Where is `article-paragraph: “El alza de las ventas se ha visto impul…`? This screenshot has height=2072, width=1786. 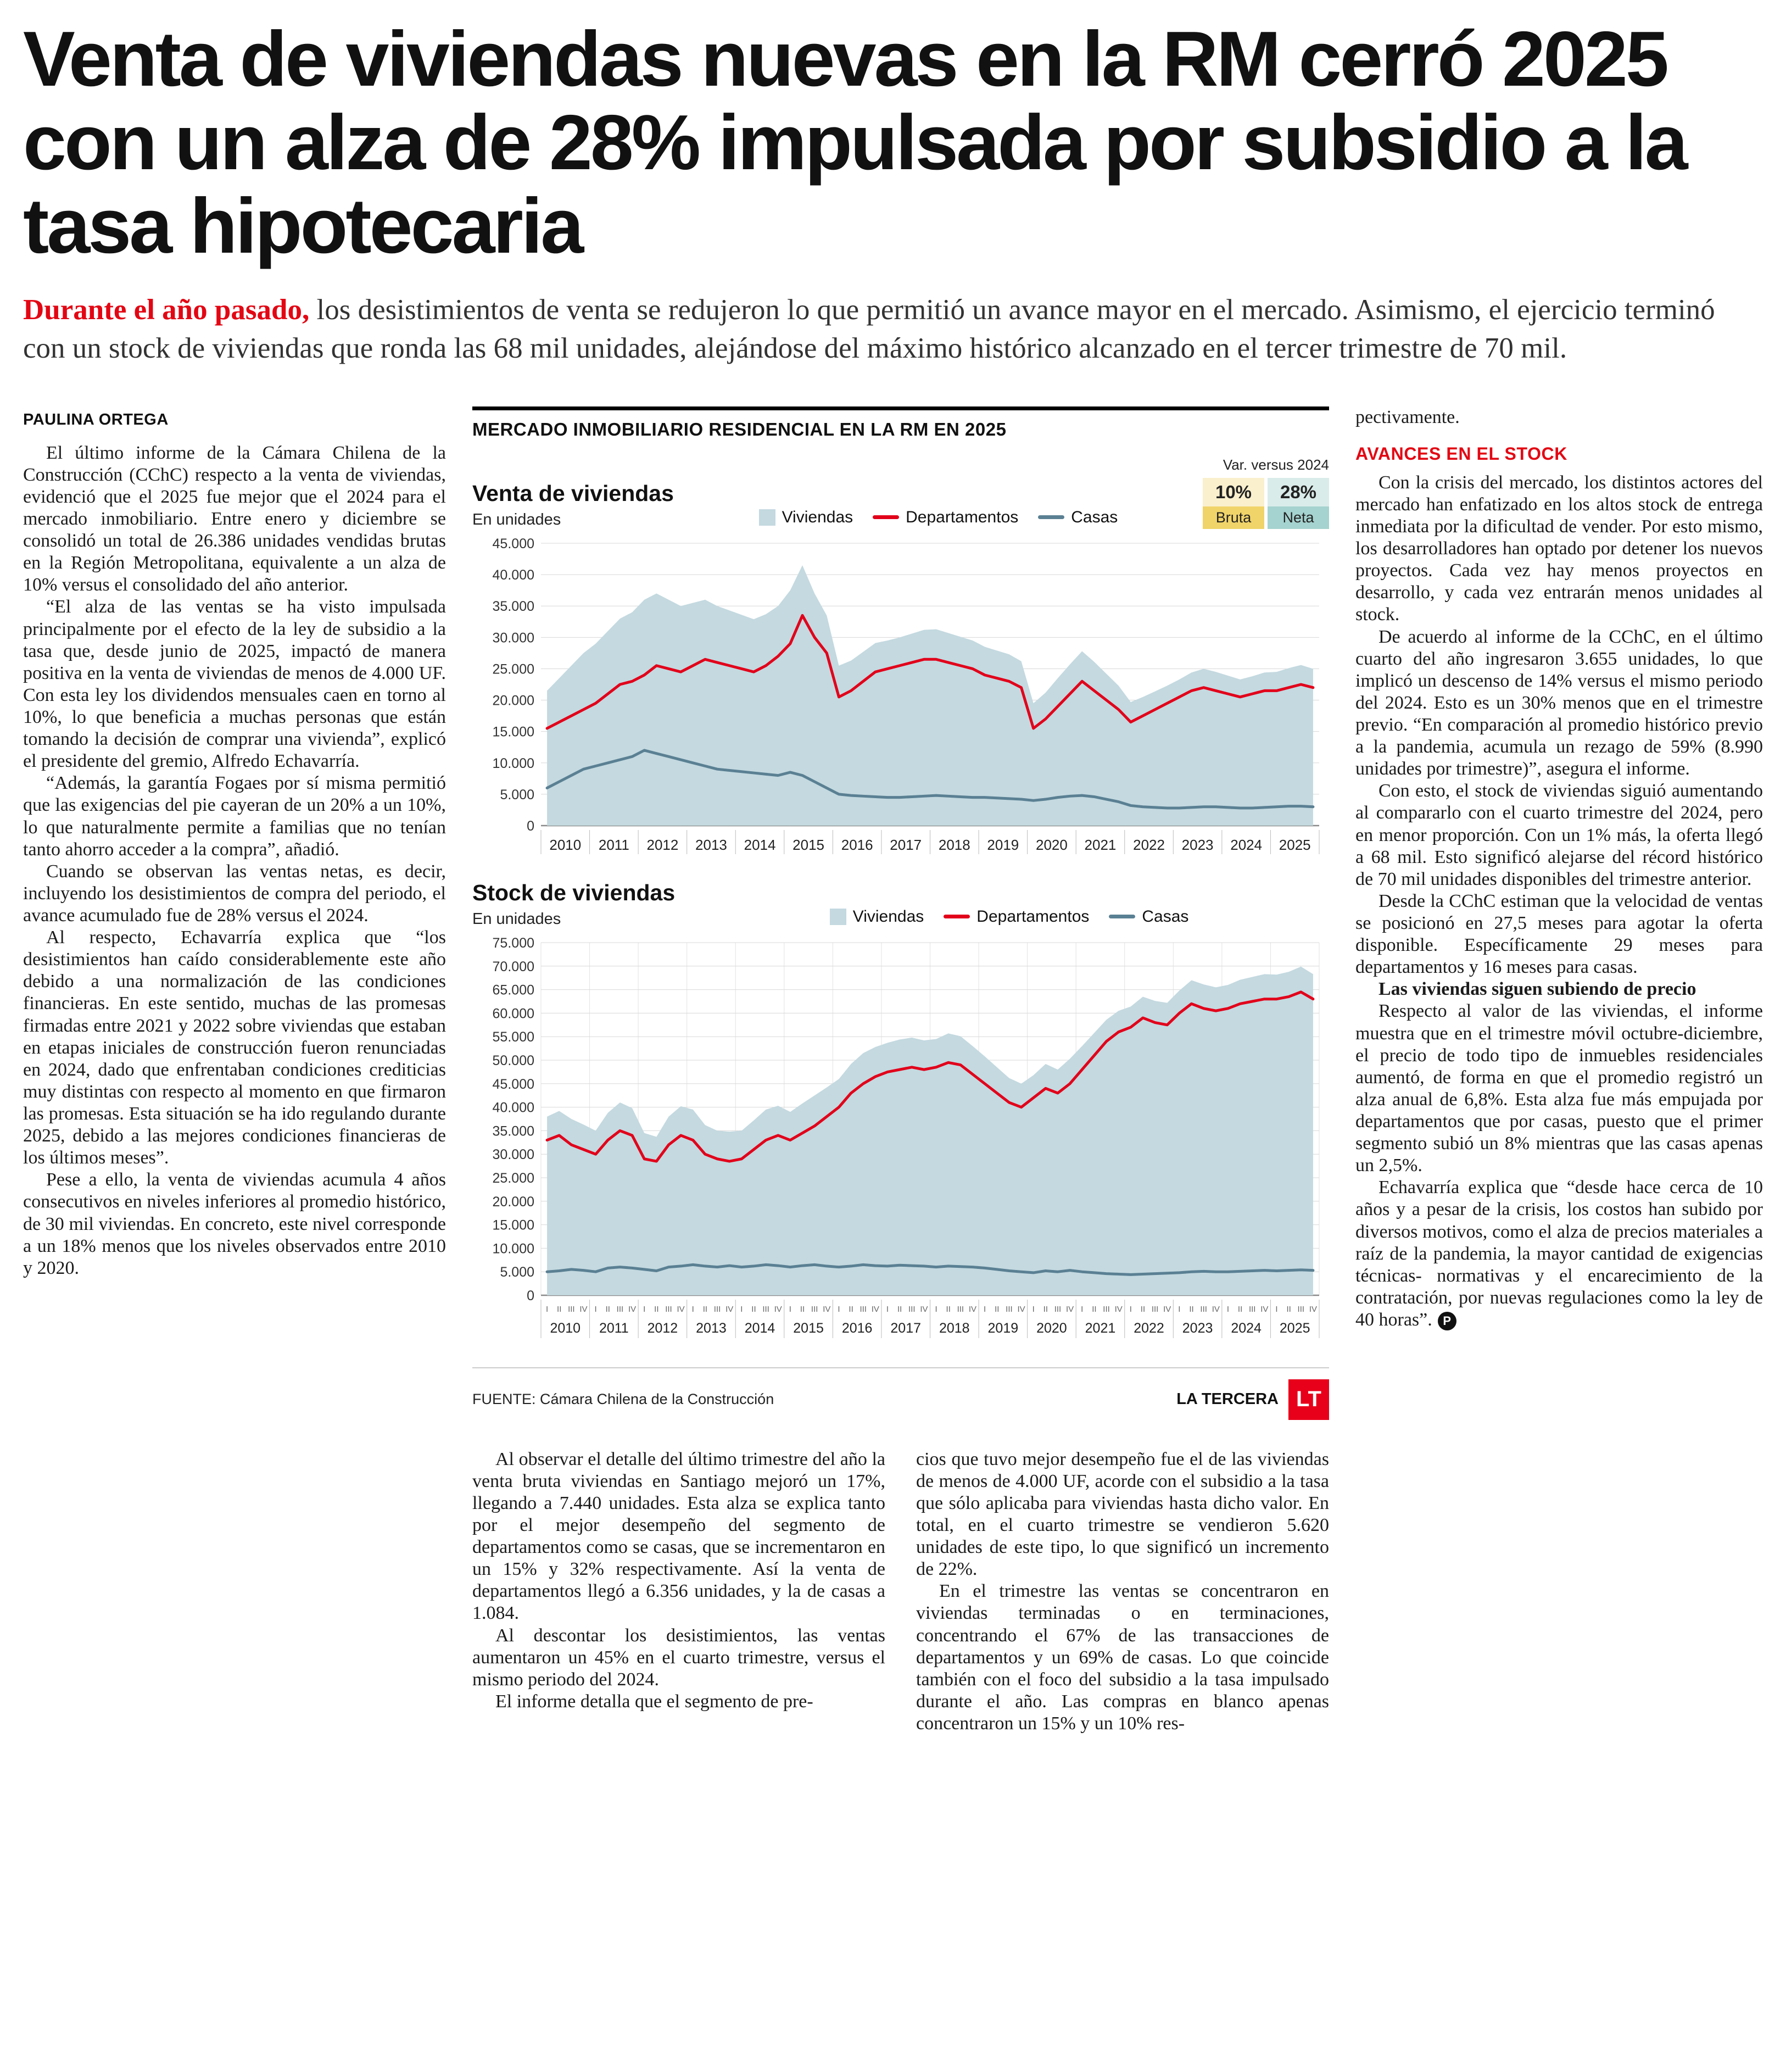 article-paragraph: “El alza de las ventas se ha visto impul… is located at coordinates (235, 684).